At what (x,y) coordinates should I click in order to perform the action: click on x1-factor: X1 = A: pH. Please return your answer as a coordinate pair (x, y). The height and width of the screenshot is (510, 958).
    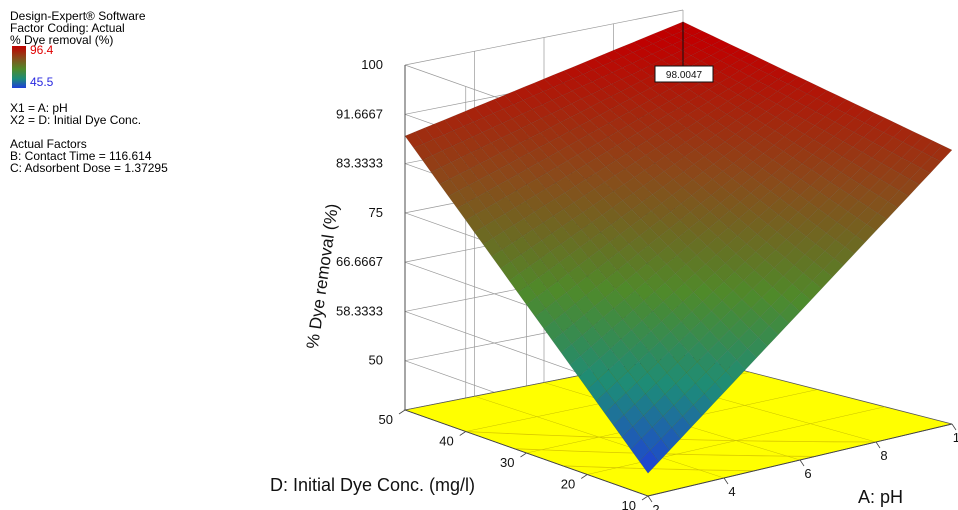
    Looking at the image, I should click on (39, 108).